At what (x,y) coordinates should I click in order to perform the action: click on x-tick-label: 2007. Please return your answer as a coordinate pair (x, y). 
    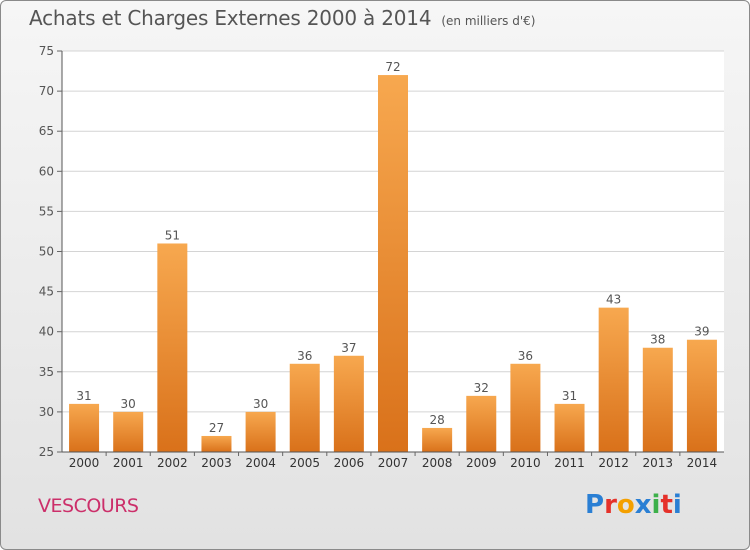
    Looking at the image, I should click on (393, 463).